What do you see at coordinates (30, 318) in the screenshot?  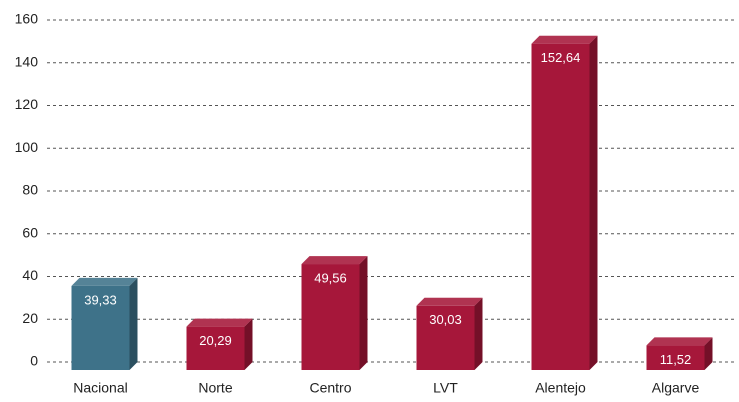 I see `y-tick-label: 20` at bounding box center [30, 318].